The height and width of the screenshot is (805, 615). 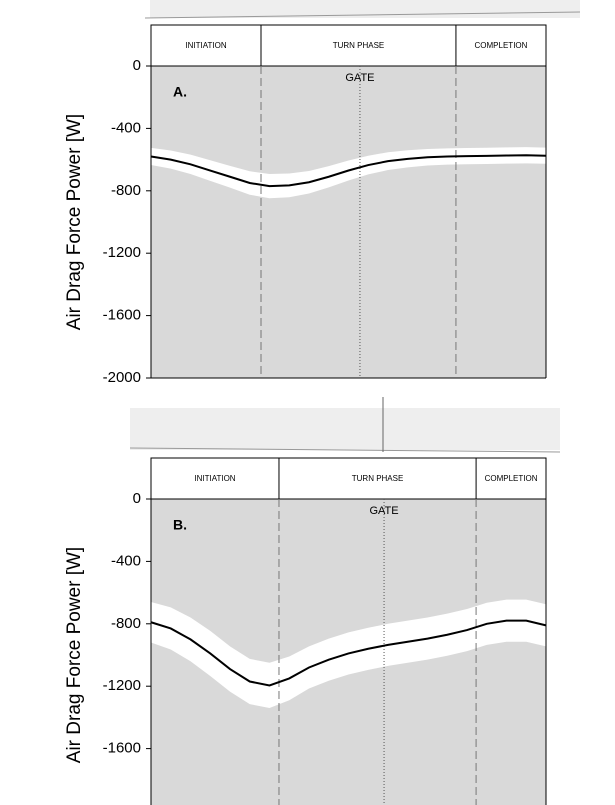 What do you see at coordinates (180, 92) in the screenshot?
I see `panel-label: A.` at bounding box center [180, 92].